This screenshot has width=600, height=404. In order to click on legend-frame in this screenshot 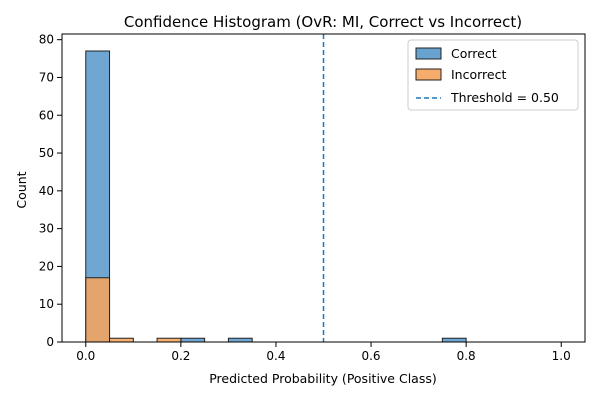, I will do `click(493, 75)`.